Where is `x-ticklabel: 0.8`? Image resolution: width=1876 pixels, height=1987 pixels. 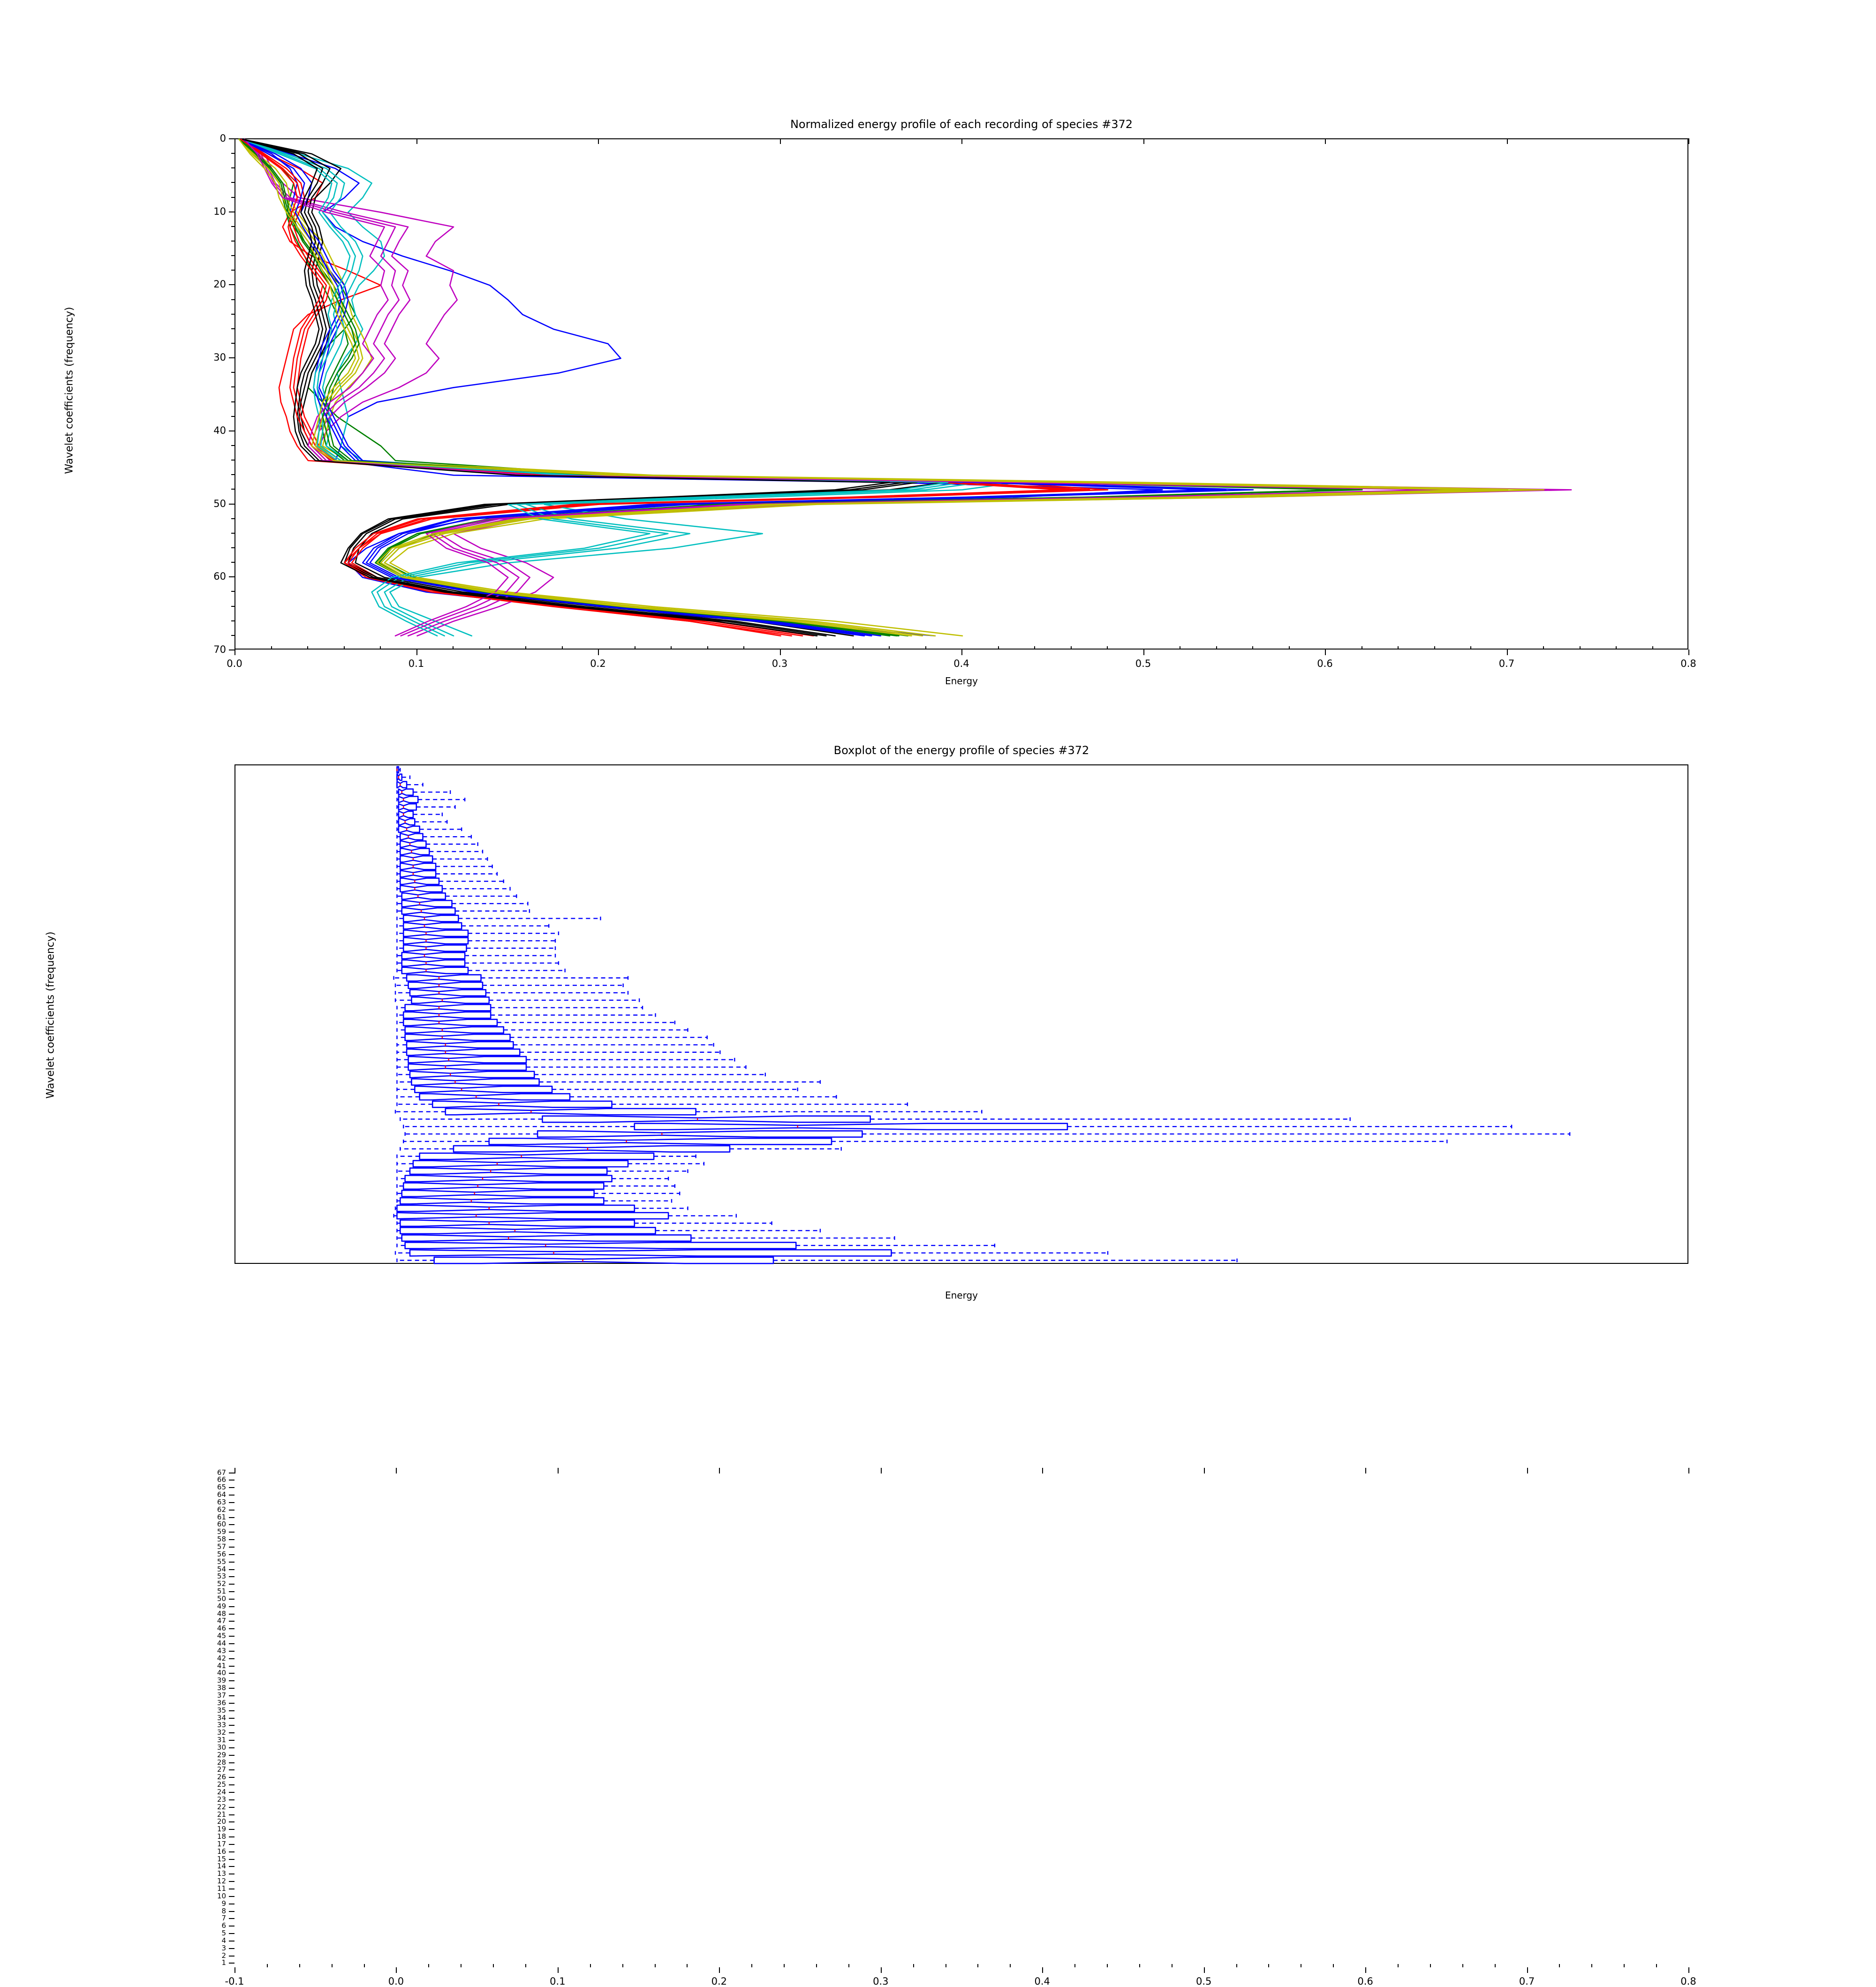 x-ticklabel: 0.8 is located at coordinates (1688, 1981).